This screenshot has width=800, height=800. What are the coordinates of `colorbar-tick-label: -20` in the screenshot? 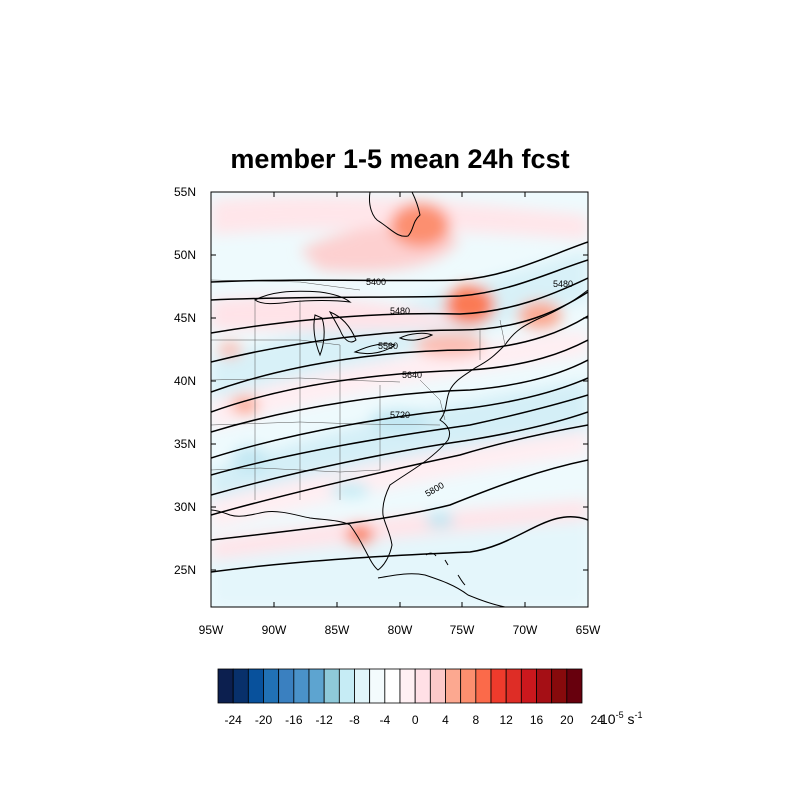 It's located at (264, 720).